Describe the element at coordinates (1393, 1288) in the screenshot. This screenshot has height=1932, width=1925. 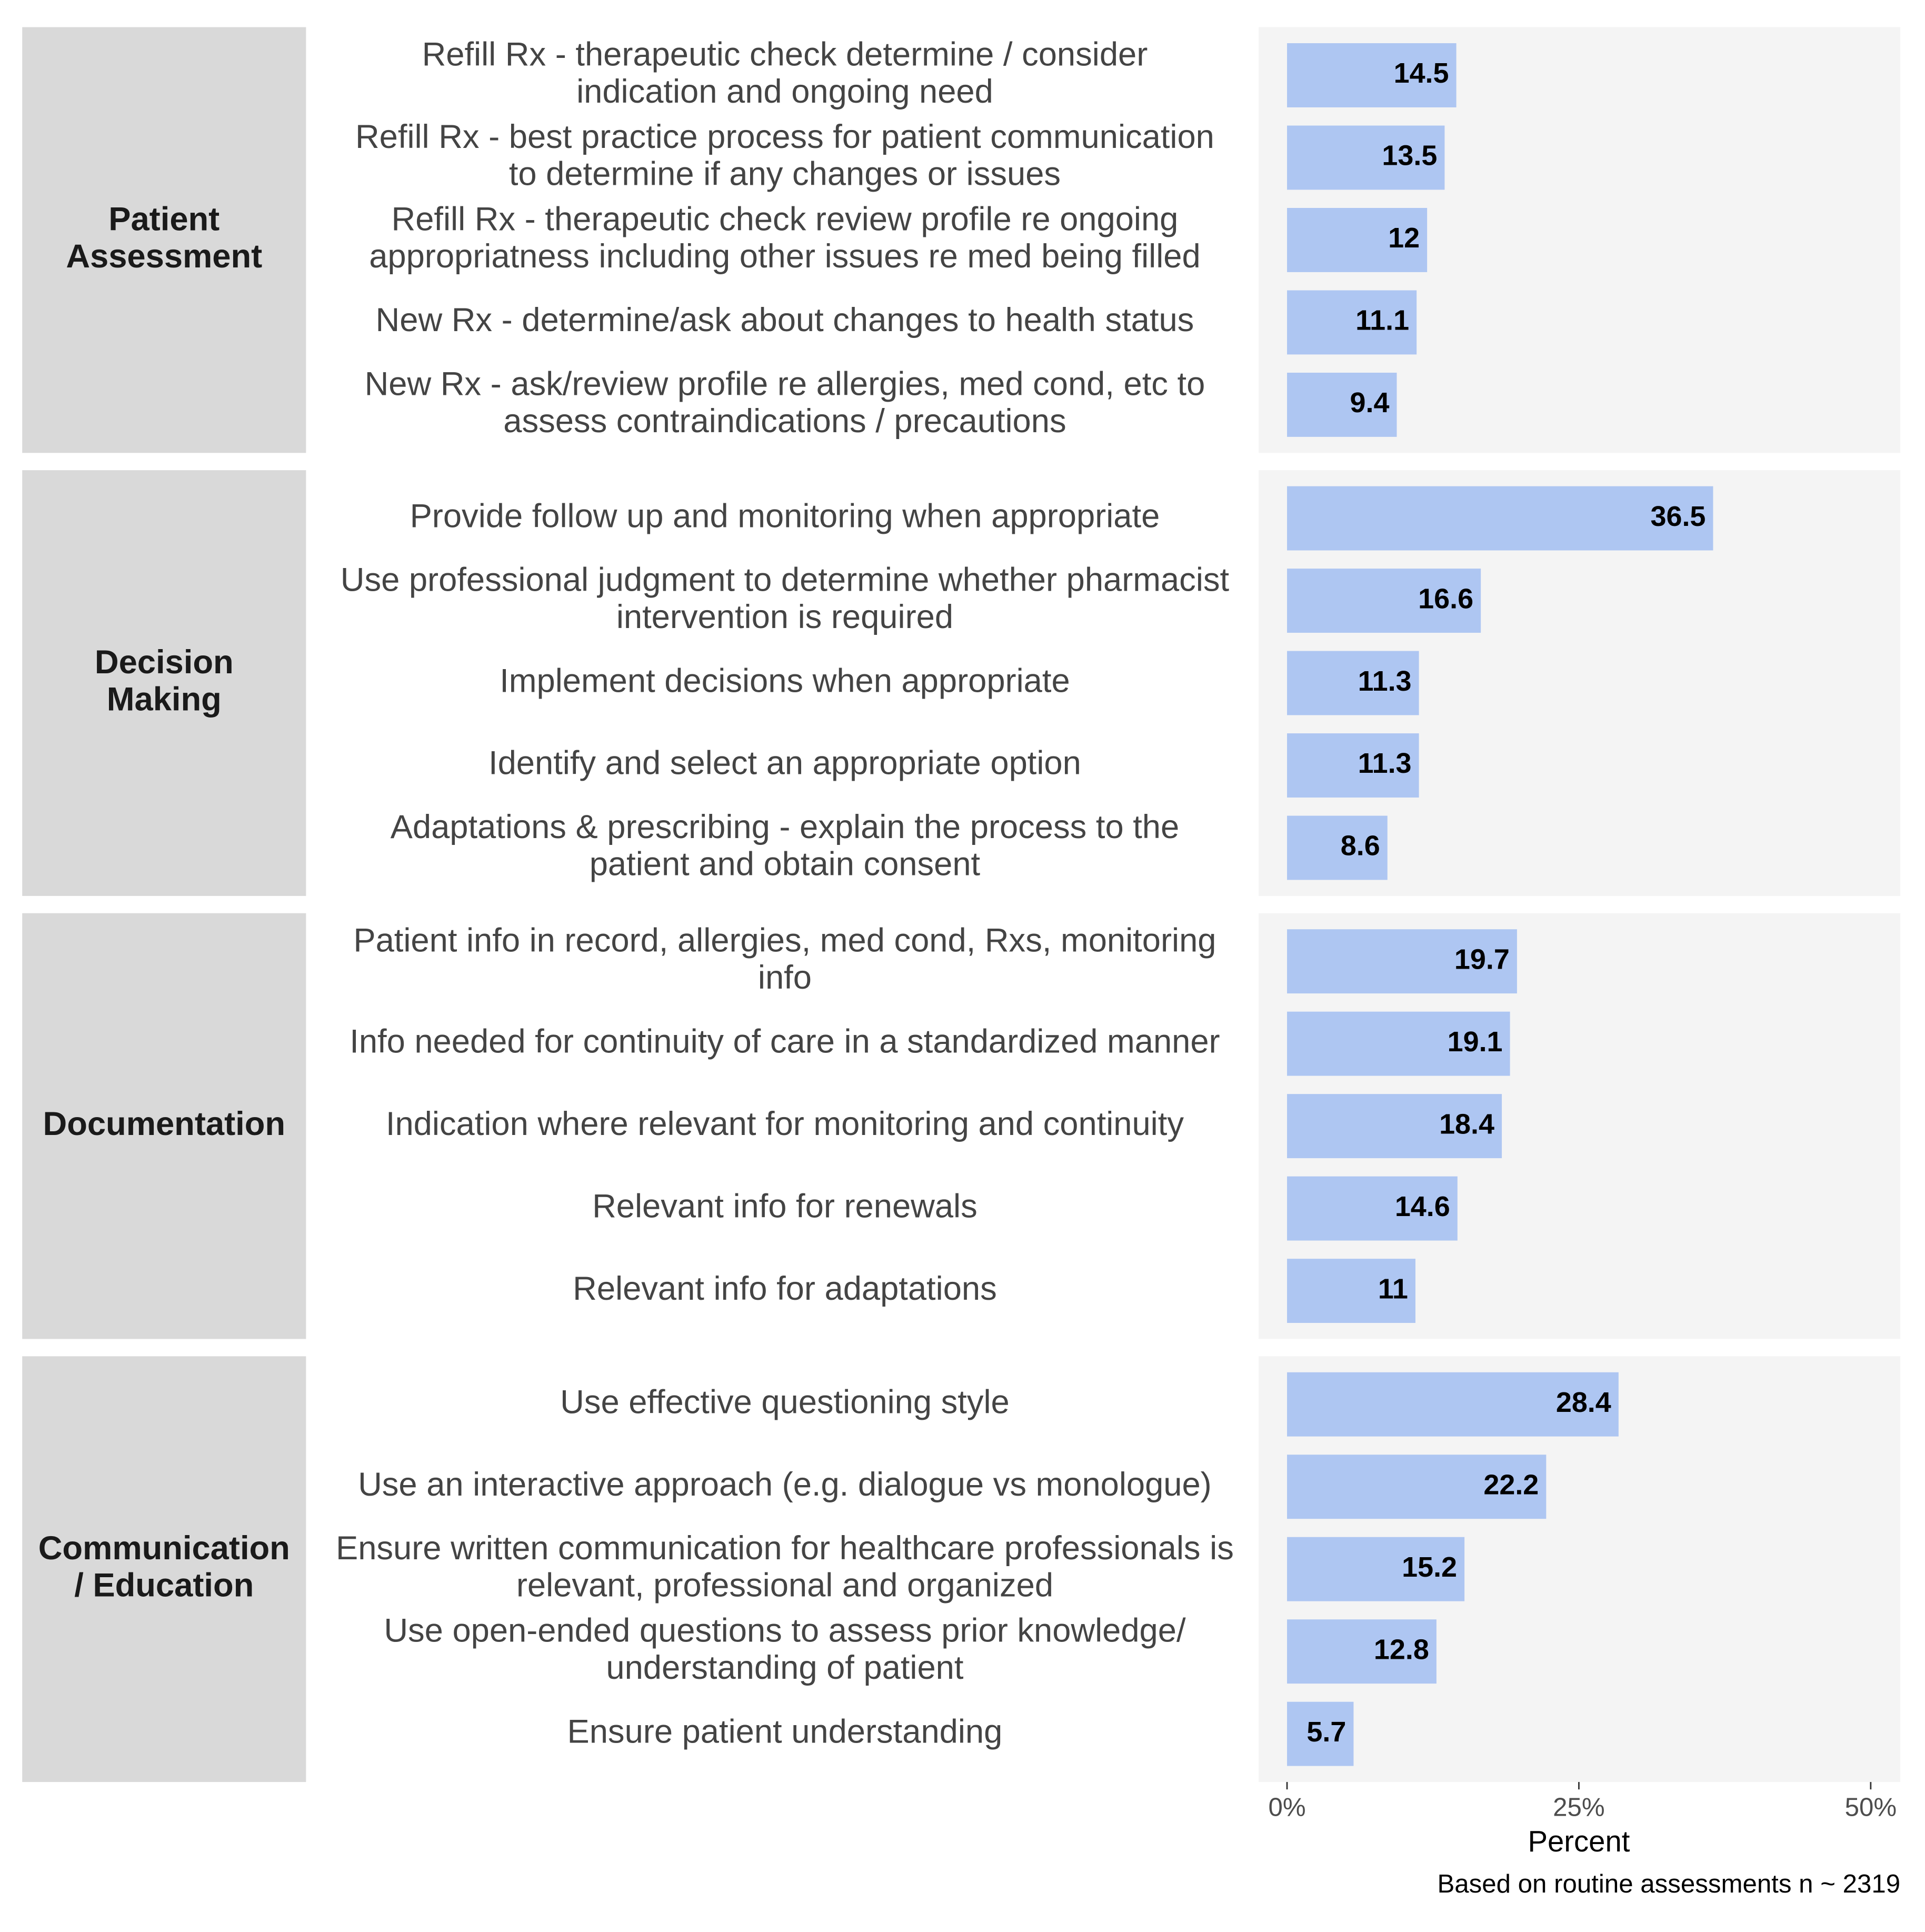
I see `bar-value-label: 11` at that location.